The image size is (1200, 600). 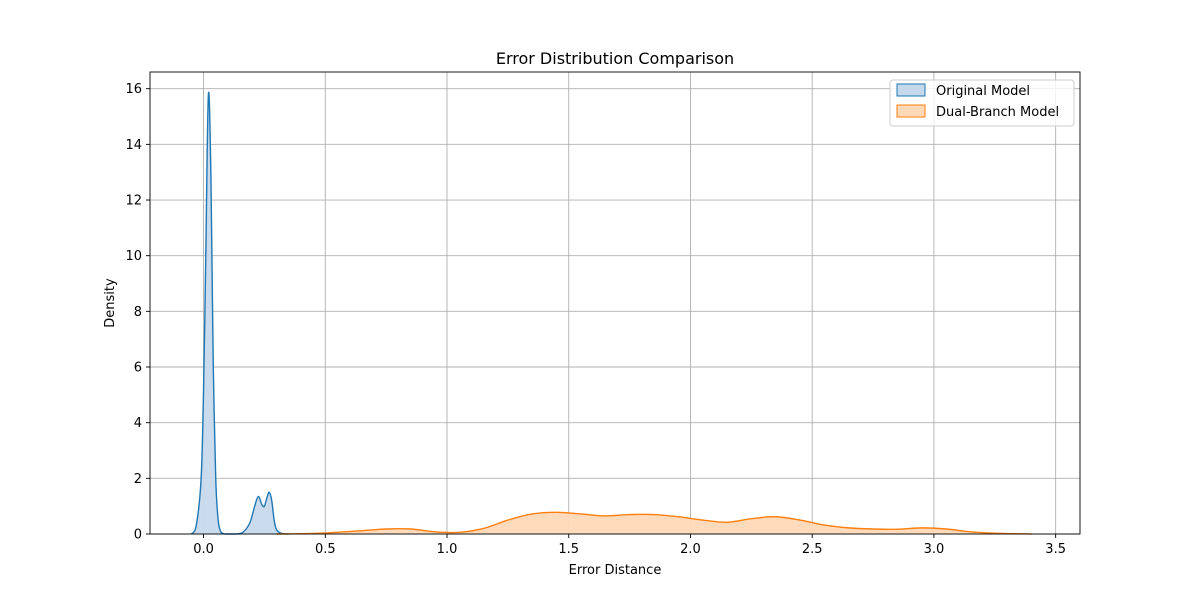 I want to click on legend: Original Model Dual-Branch Model, so click(x=982, y=103).